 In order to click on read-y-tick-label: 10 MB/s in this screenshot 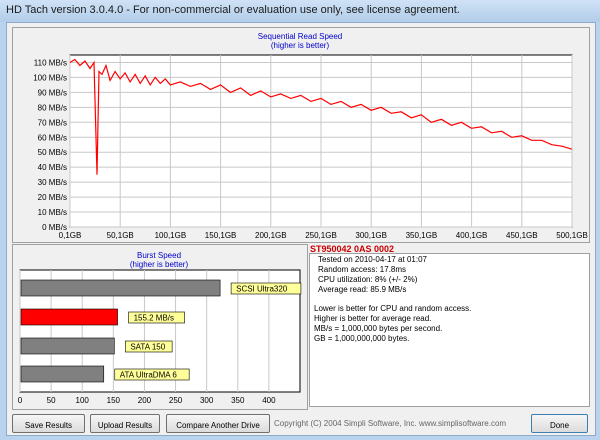, I will do `click(52, 212)`.